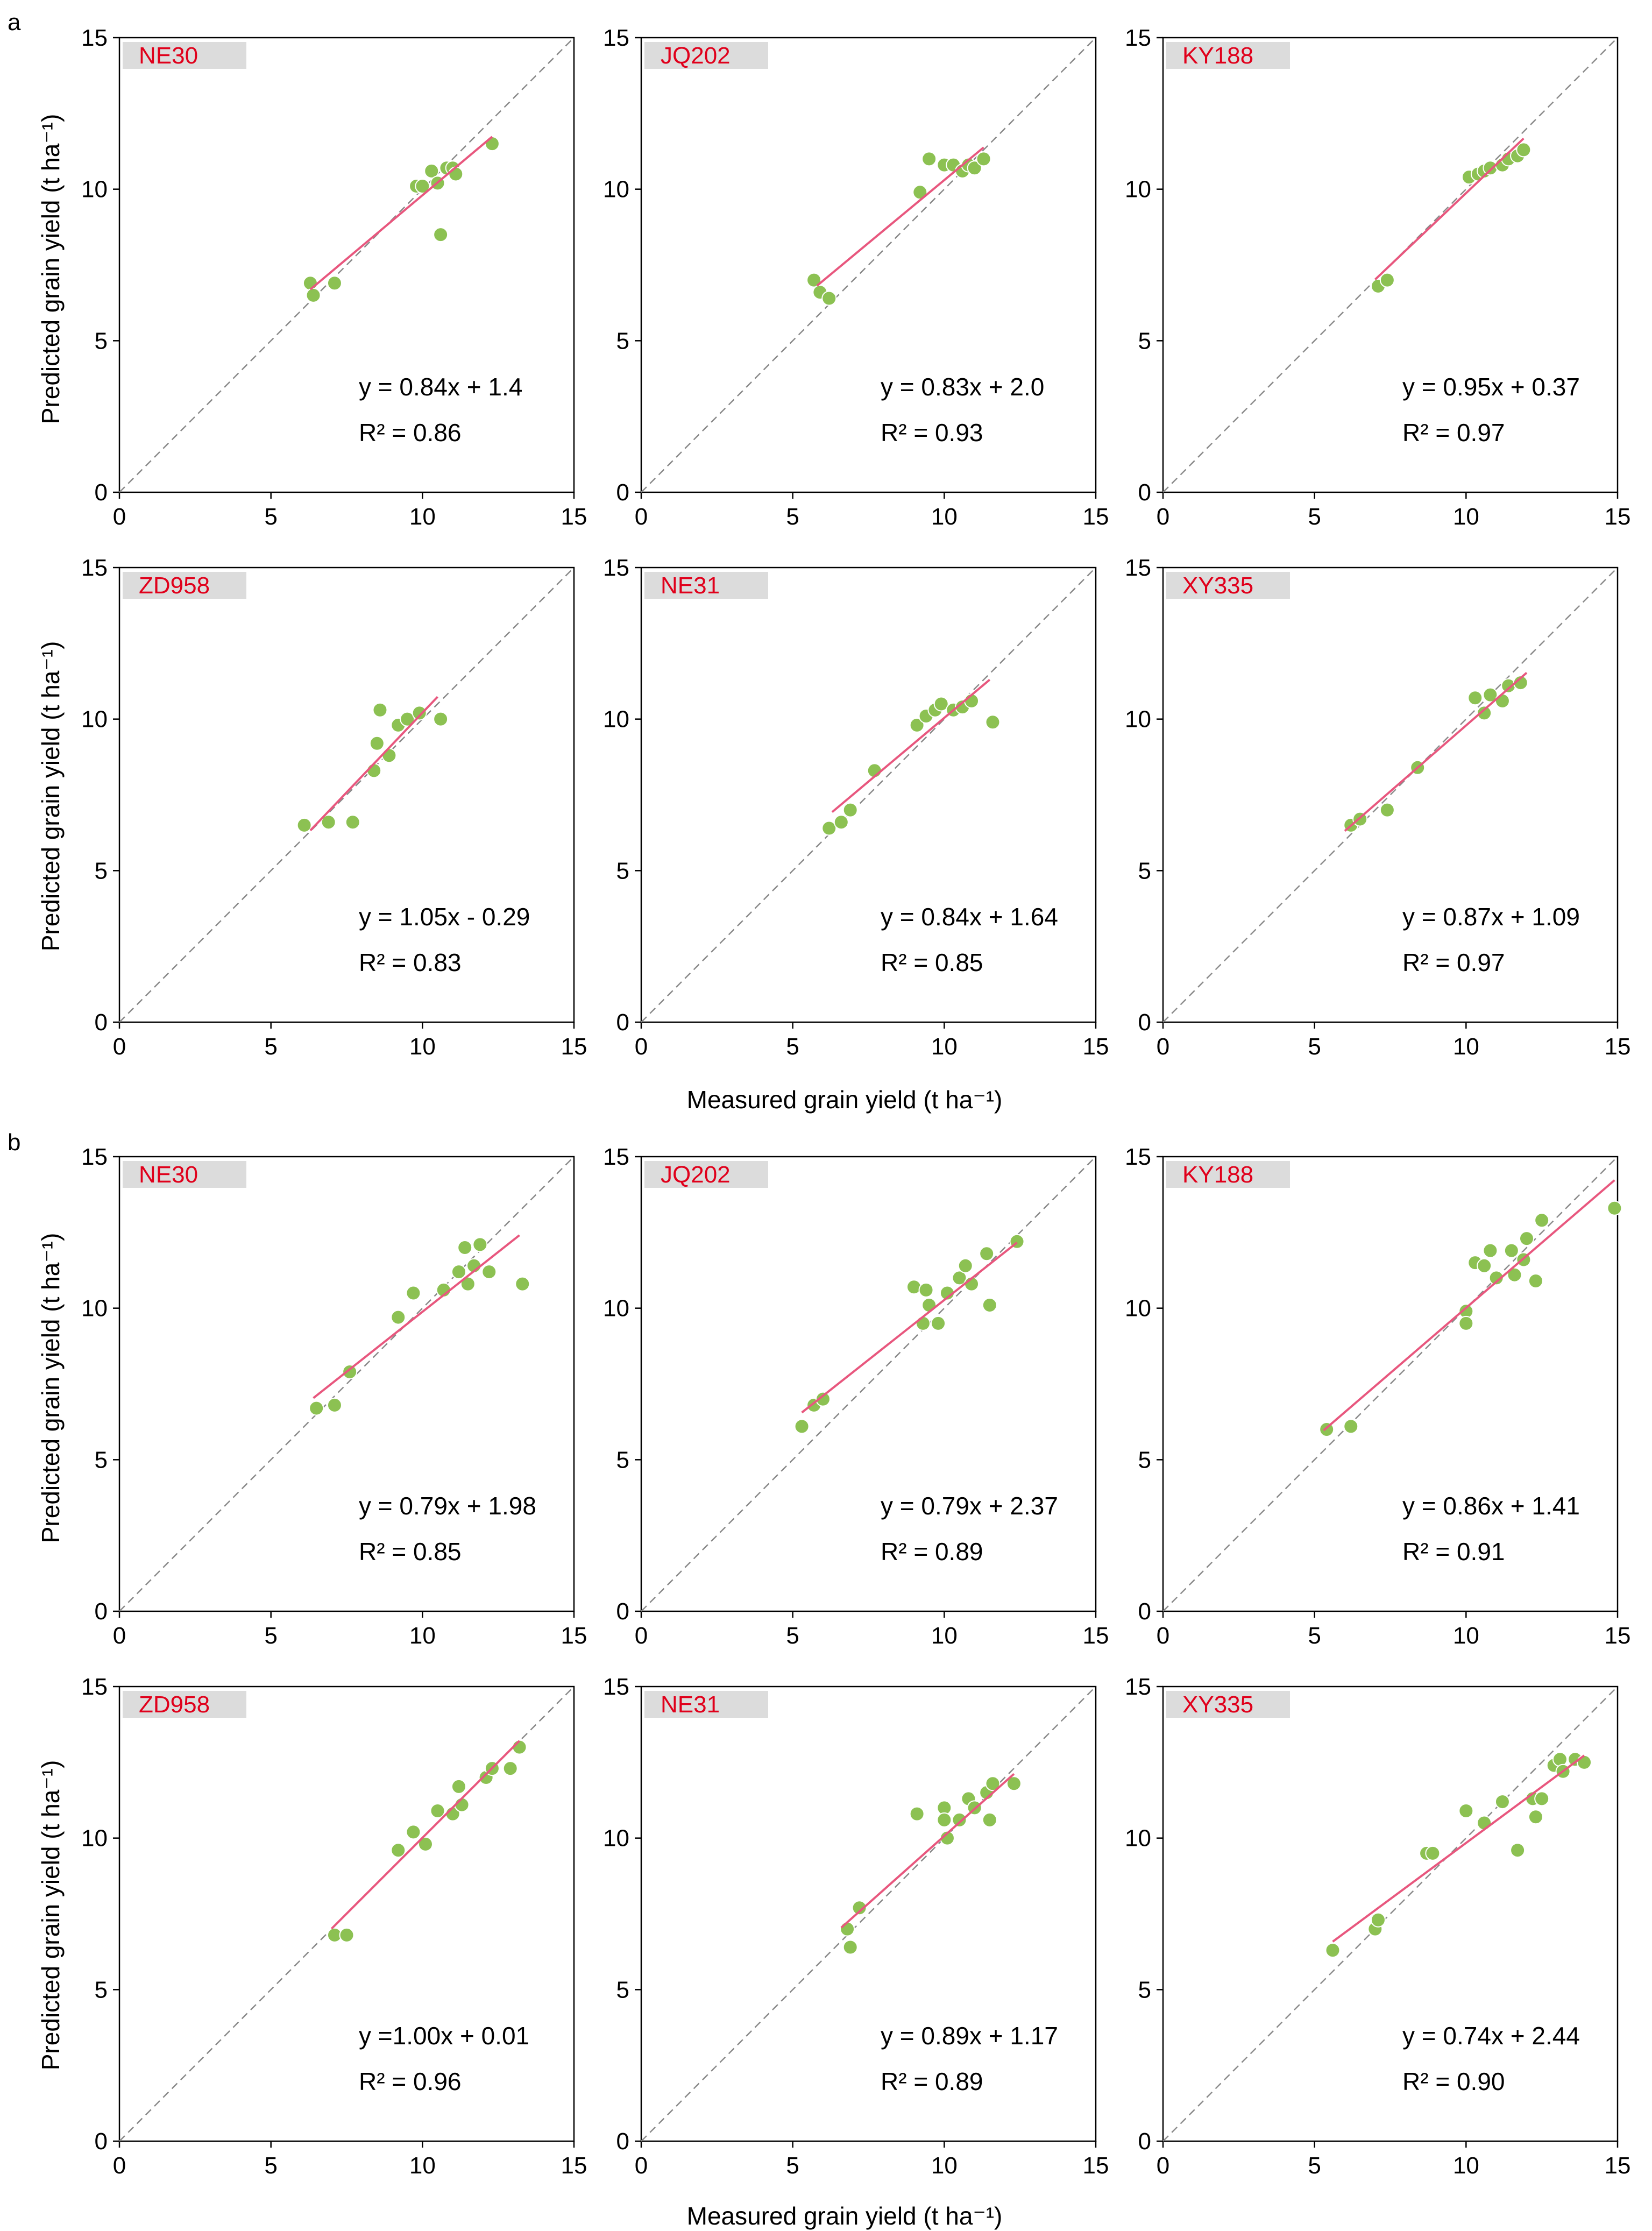 The image size is (1652, 2231). Describe the element at coordinates (1163, 2165) in the screenshot. I see `x-tick-label: 0` at that location.